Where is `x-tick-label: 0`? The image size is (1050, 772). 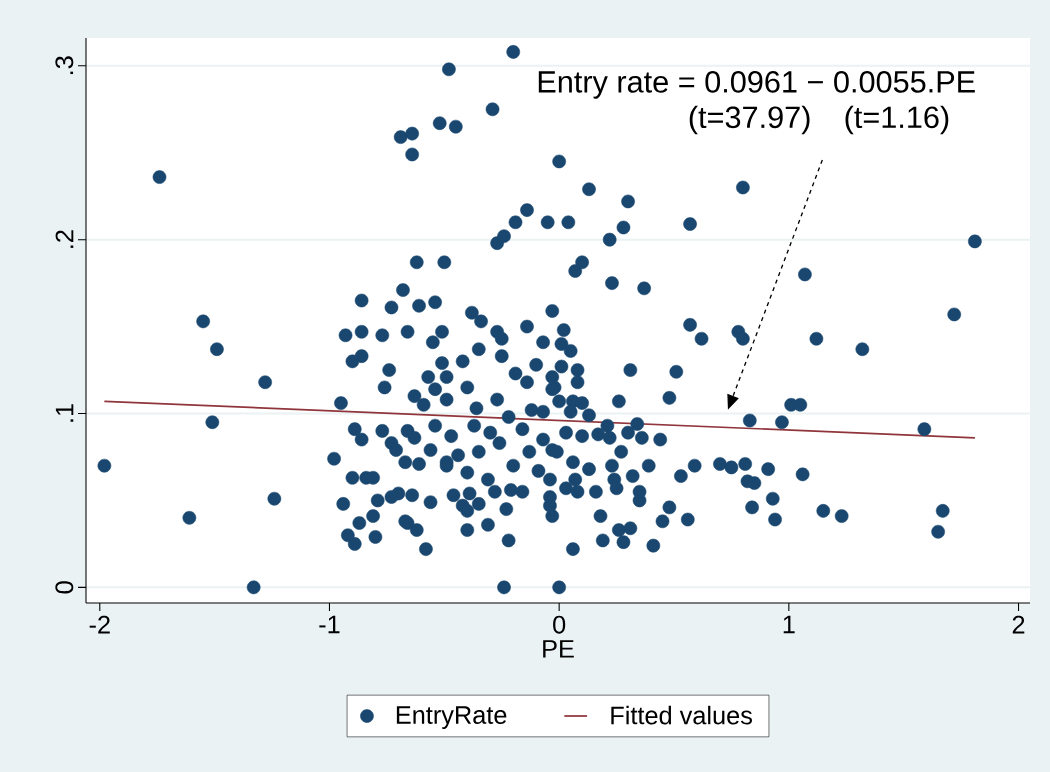 x-tick-label: 0 is located at coordinates (559, 624).